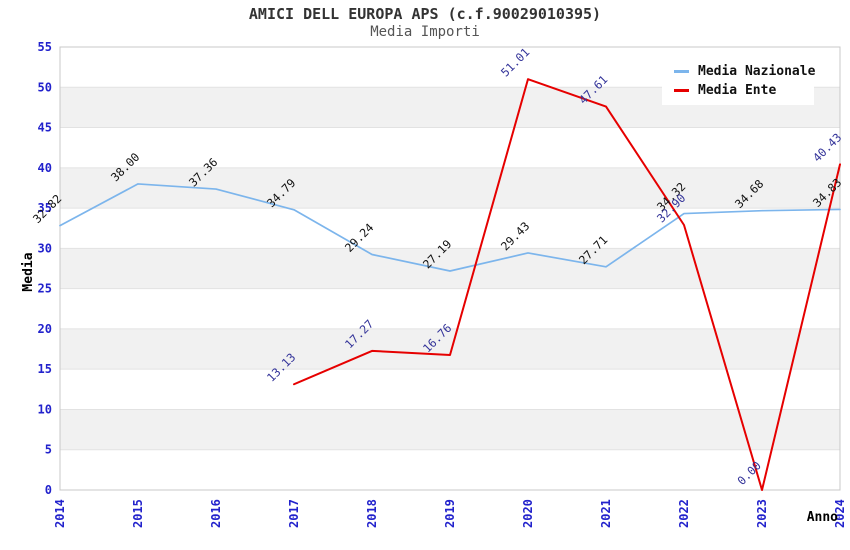  What do you see at coordinates (450, 513) in the screenshot?
I see `x-tick-label: 2019` at bounding box center [450, 513].